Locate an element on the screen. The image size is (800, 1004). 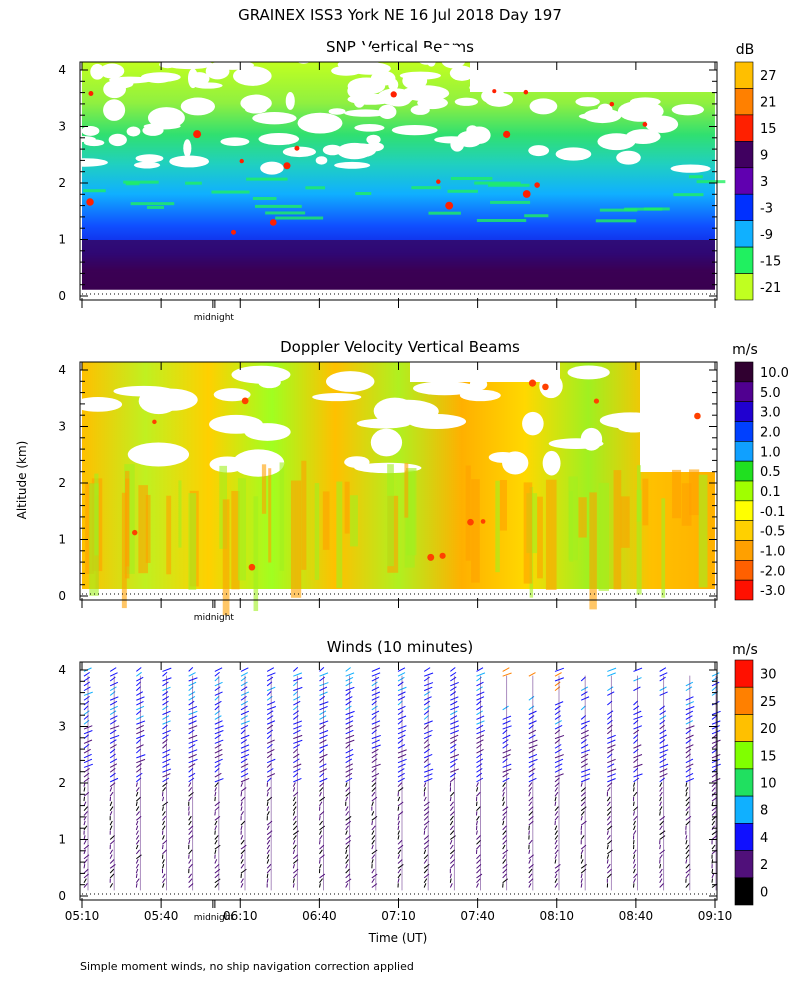
colorbar-label: -1.0 is located at coordinates (772, 551).